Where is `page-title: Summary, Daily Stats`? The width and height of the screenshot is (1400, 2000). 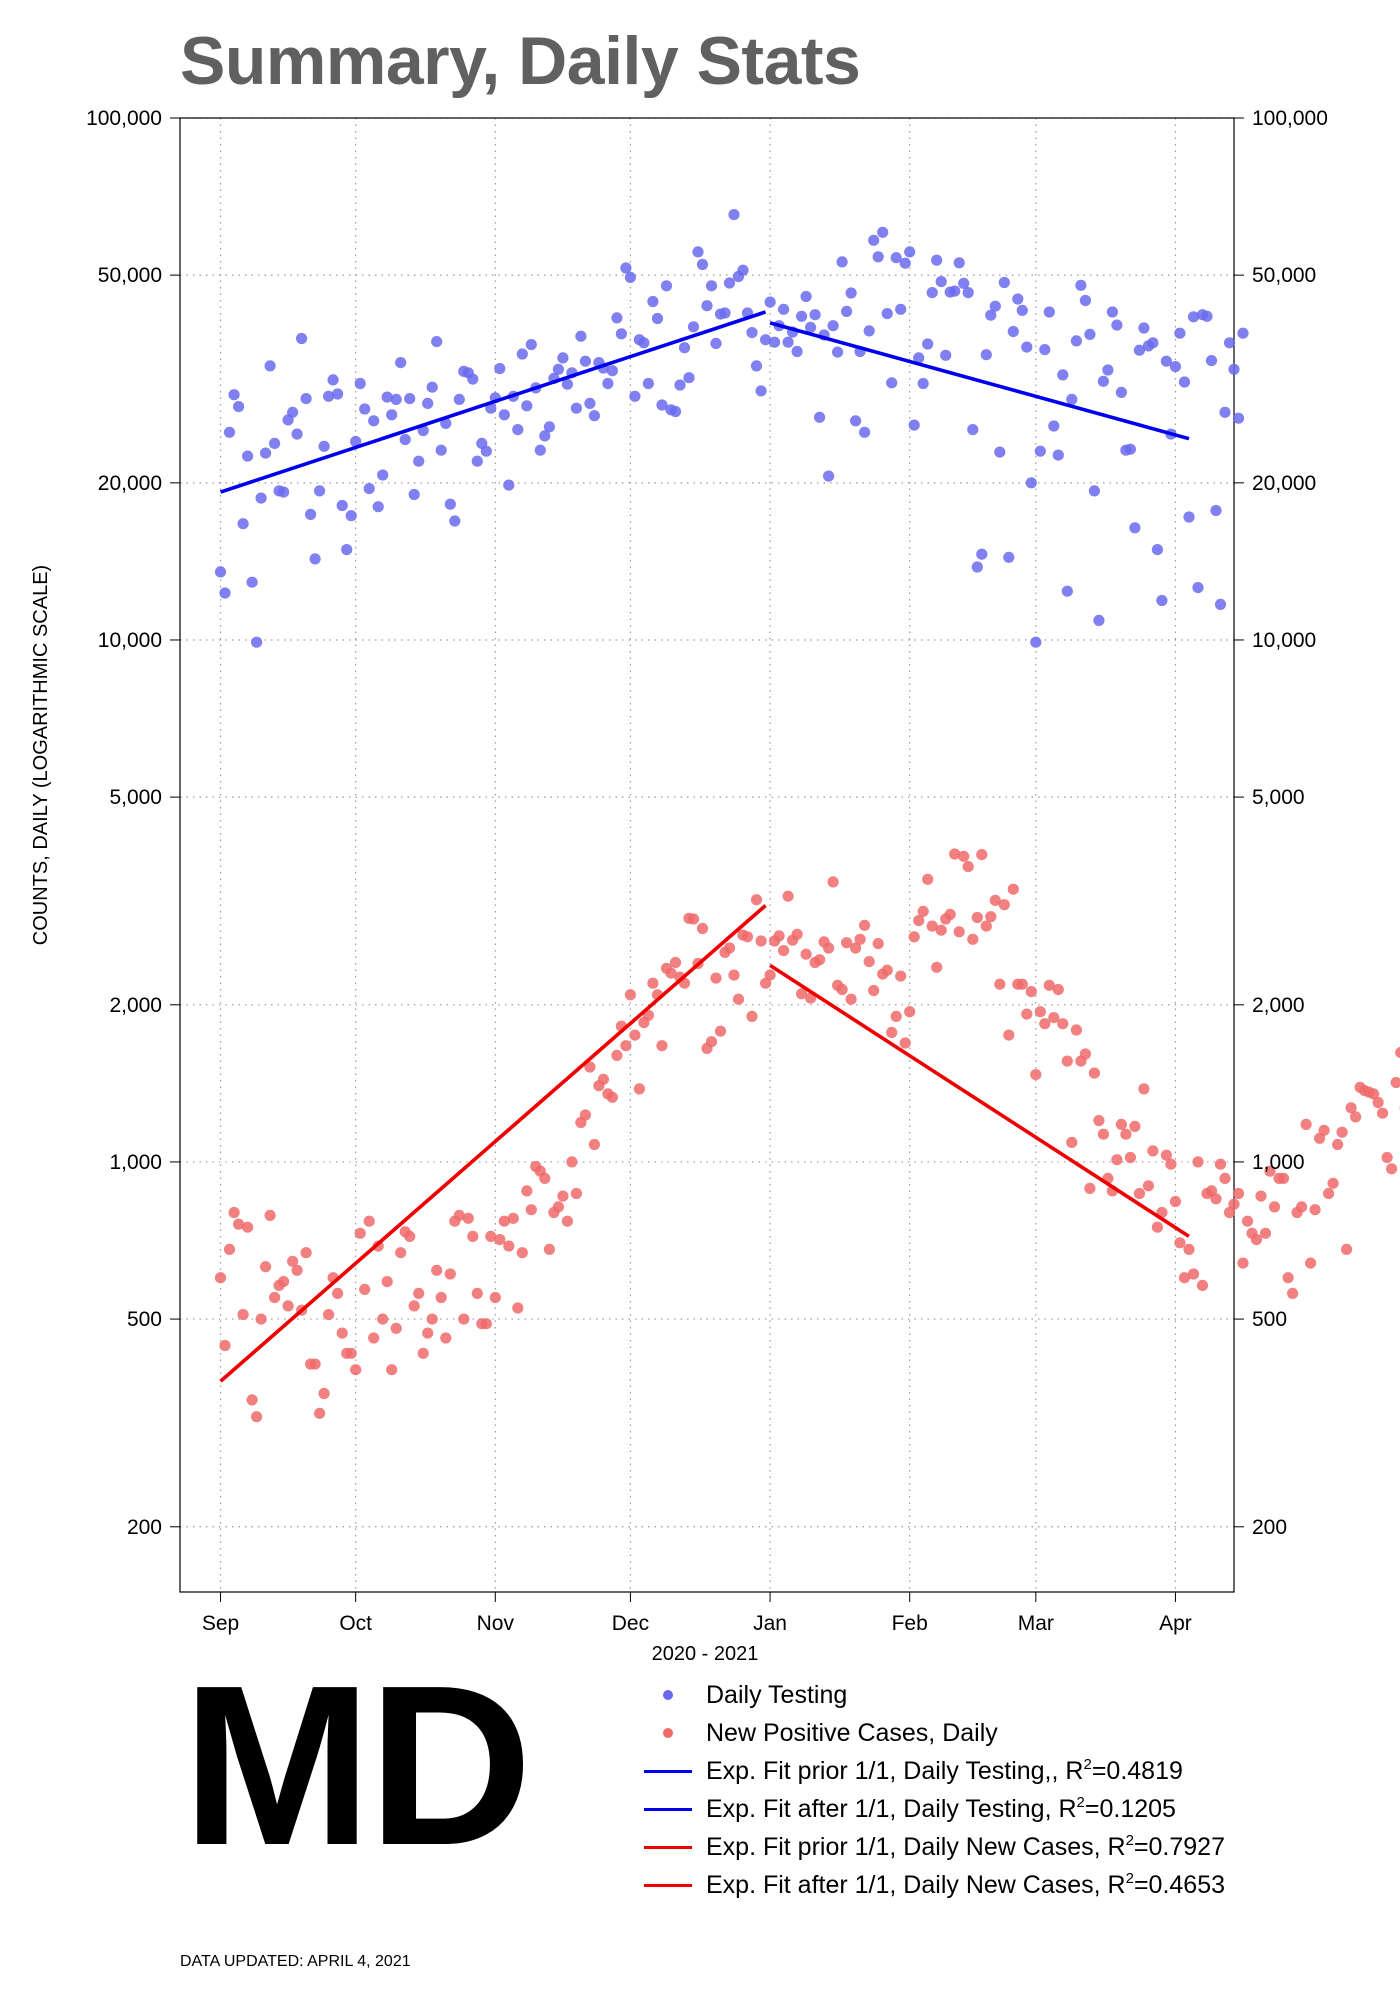 page-title: Summary, Daily Stats is located at coordinates (520, 61).